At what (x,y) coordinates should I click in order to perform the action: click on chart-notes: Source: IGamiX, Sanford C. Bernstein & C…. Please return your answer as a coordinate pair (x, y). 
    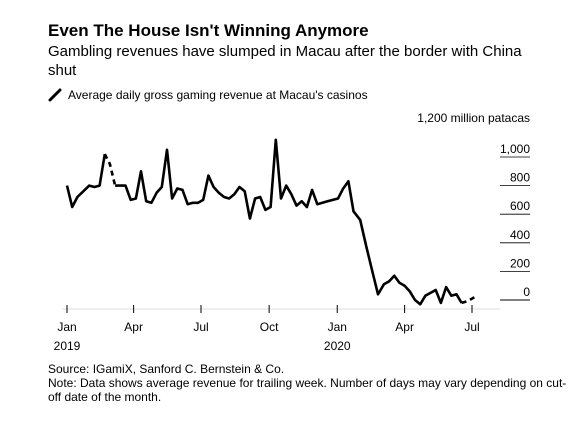
    Looking at the image, I should click on (308, 383).